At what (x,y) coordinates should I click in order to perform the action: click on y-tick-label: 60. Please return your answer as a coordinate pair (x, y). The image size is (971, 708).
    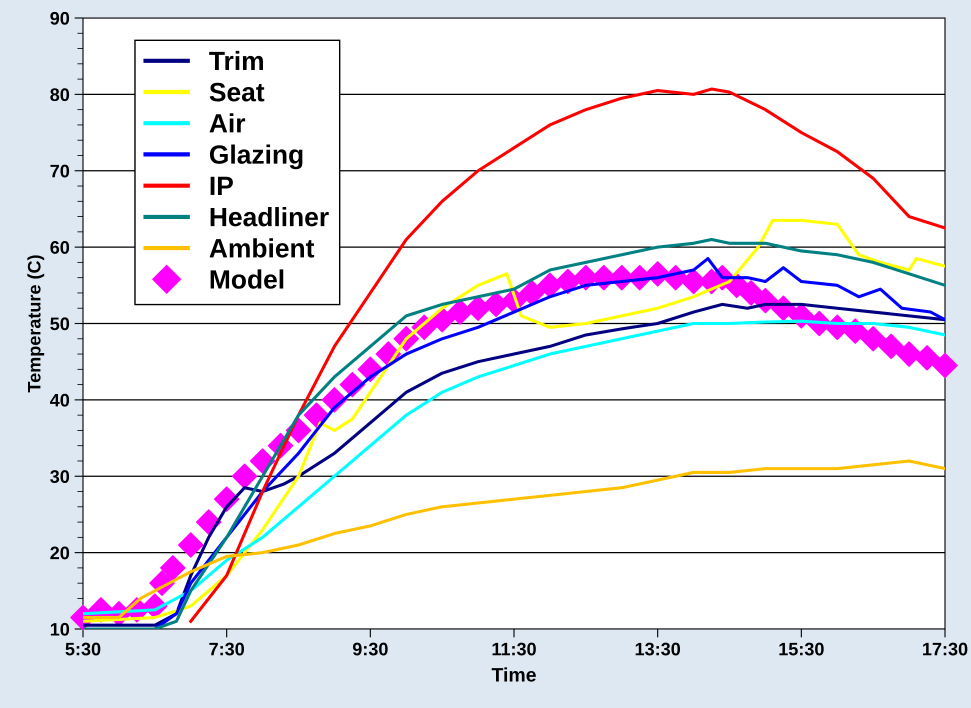
    Looking at the image, I should click on (60, 247).